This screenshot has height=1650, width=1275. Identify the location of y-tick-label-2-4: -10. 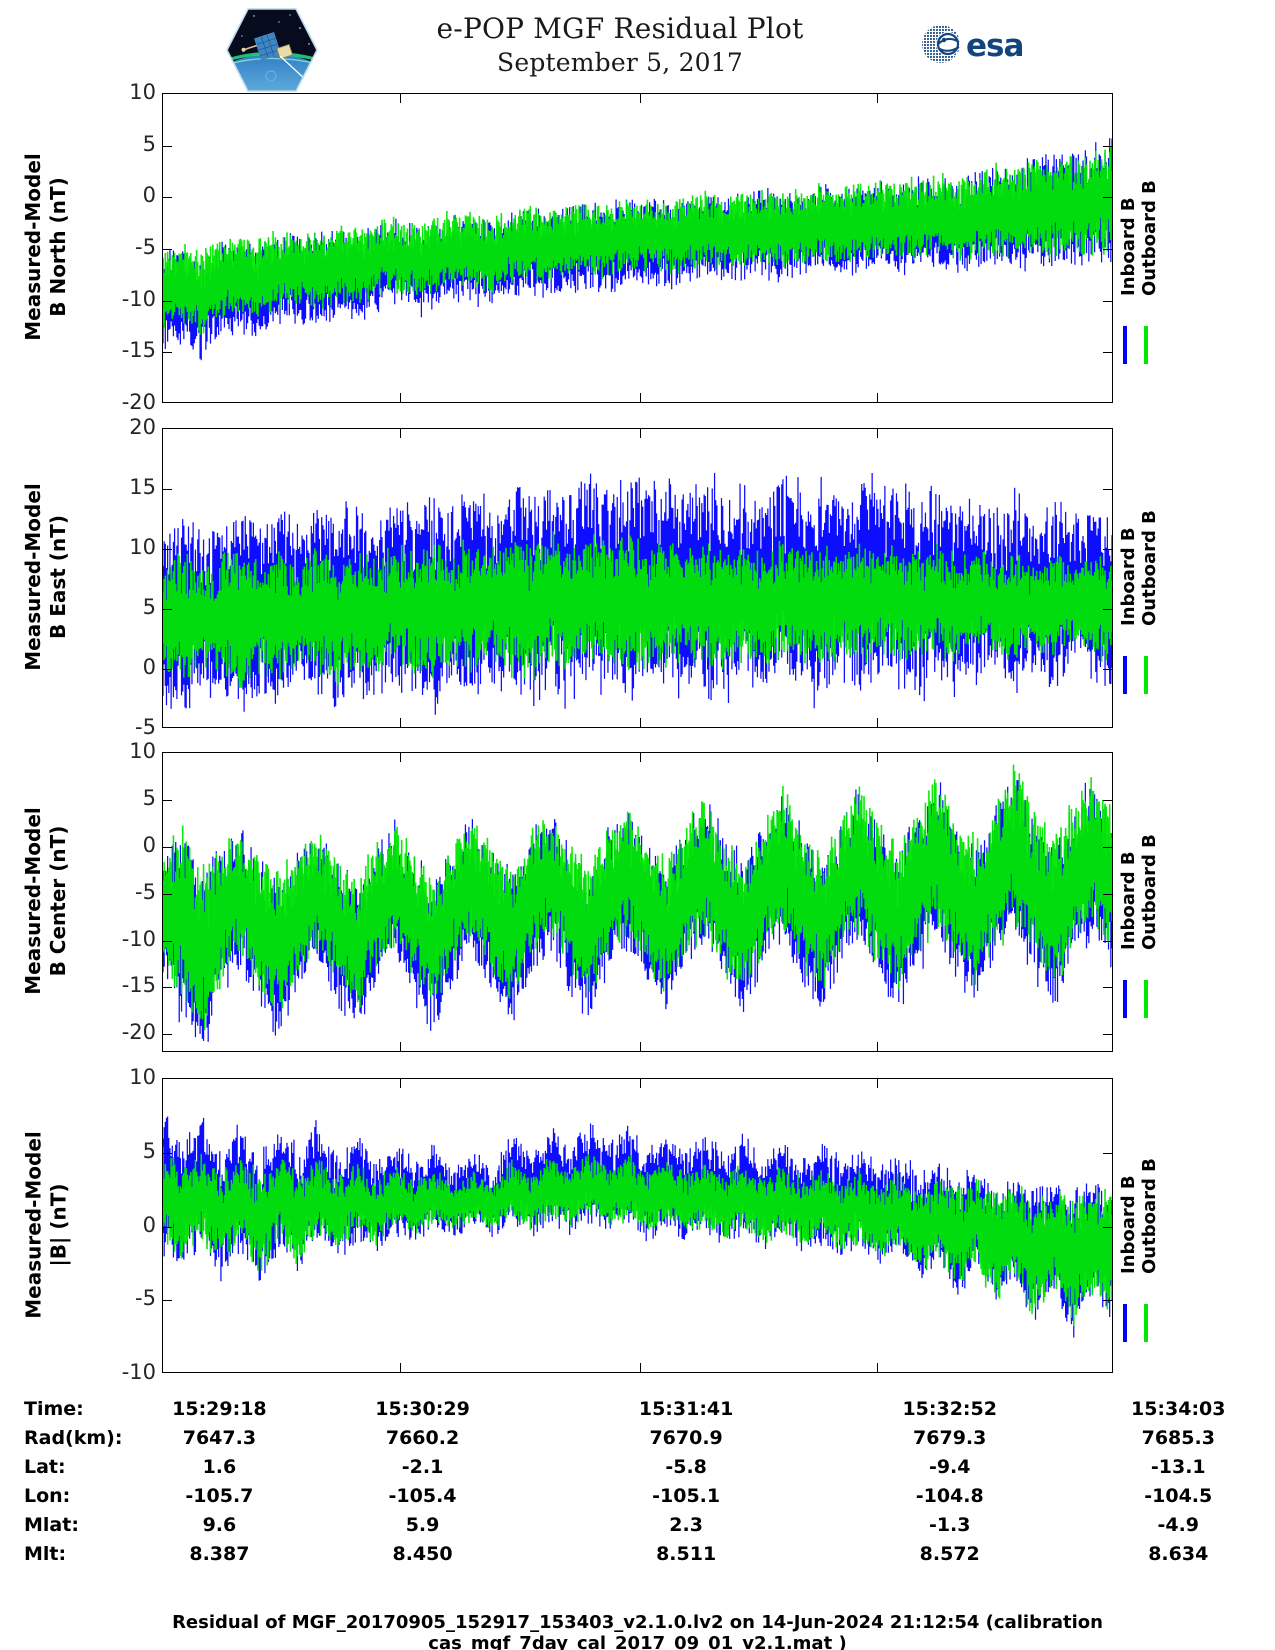
(138, 938).